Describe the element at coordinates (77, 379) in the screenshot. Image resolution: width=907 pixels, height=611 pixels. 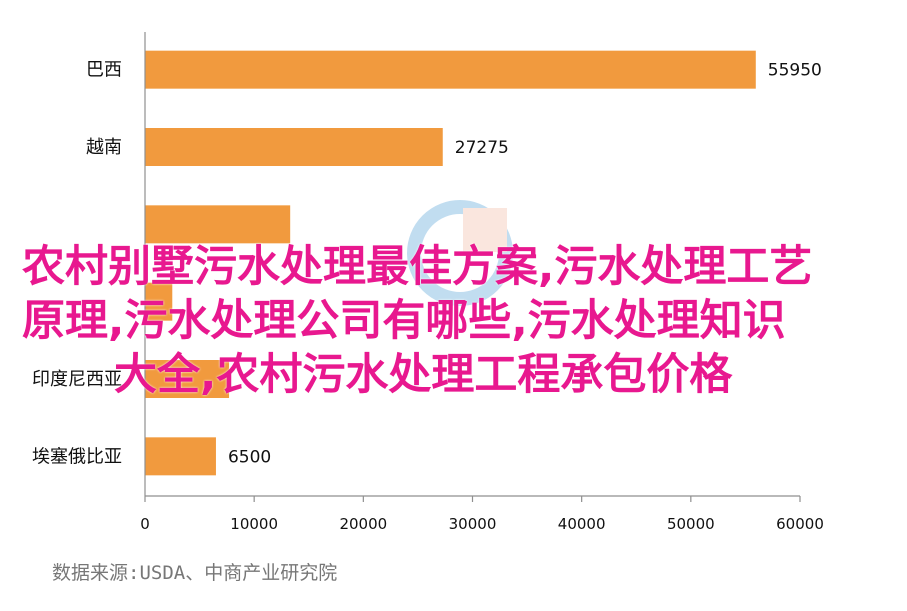
I see `category-label-4: 印度尼西亚` at that location.